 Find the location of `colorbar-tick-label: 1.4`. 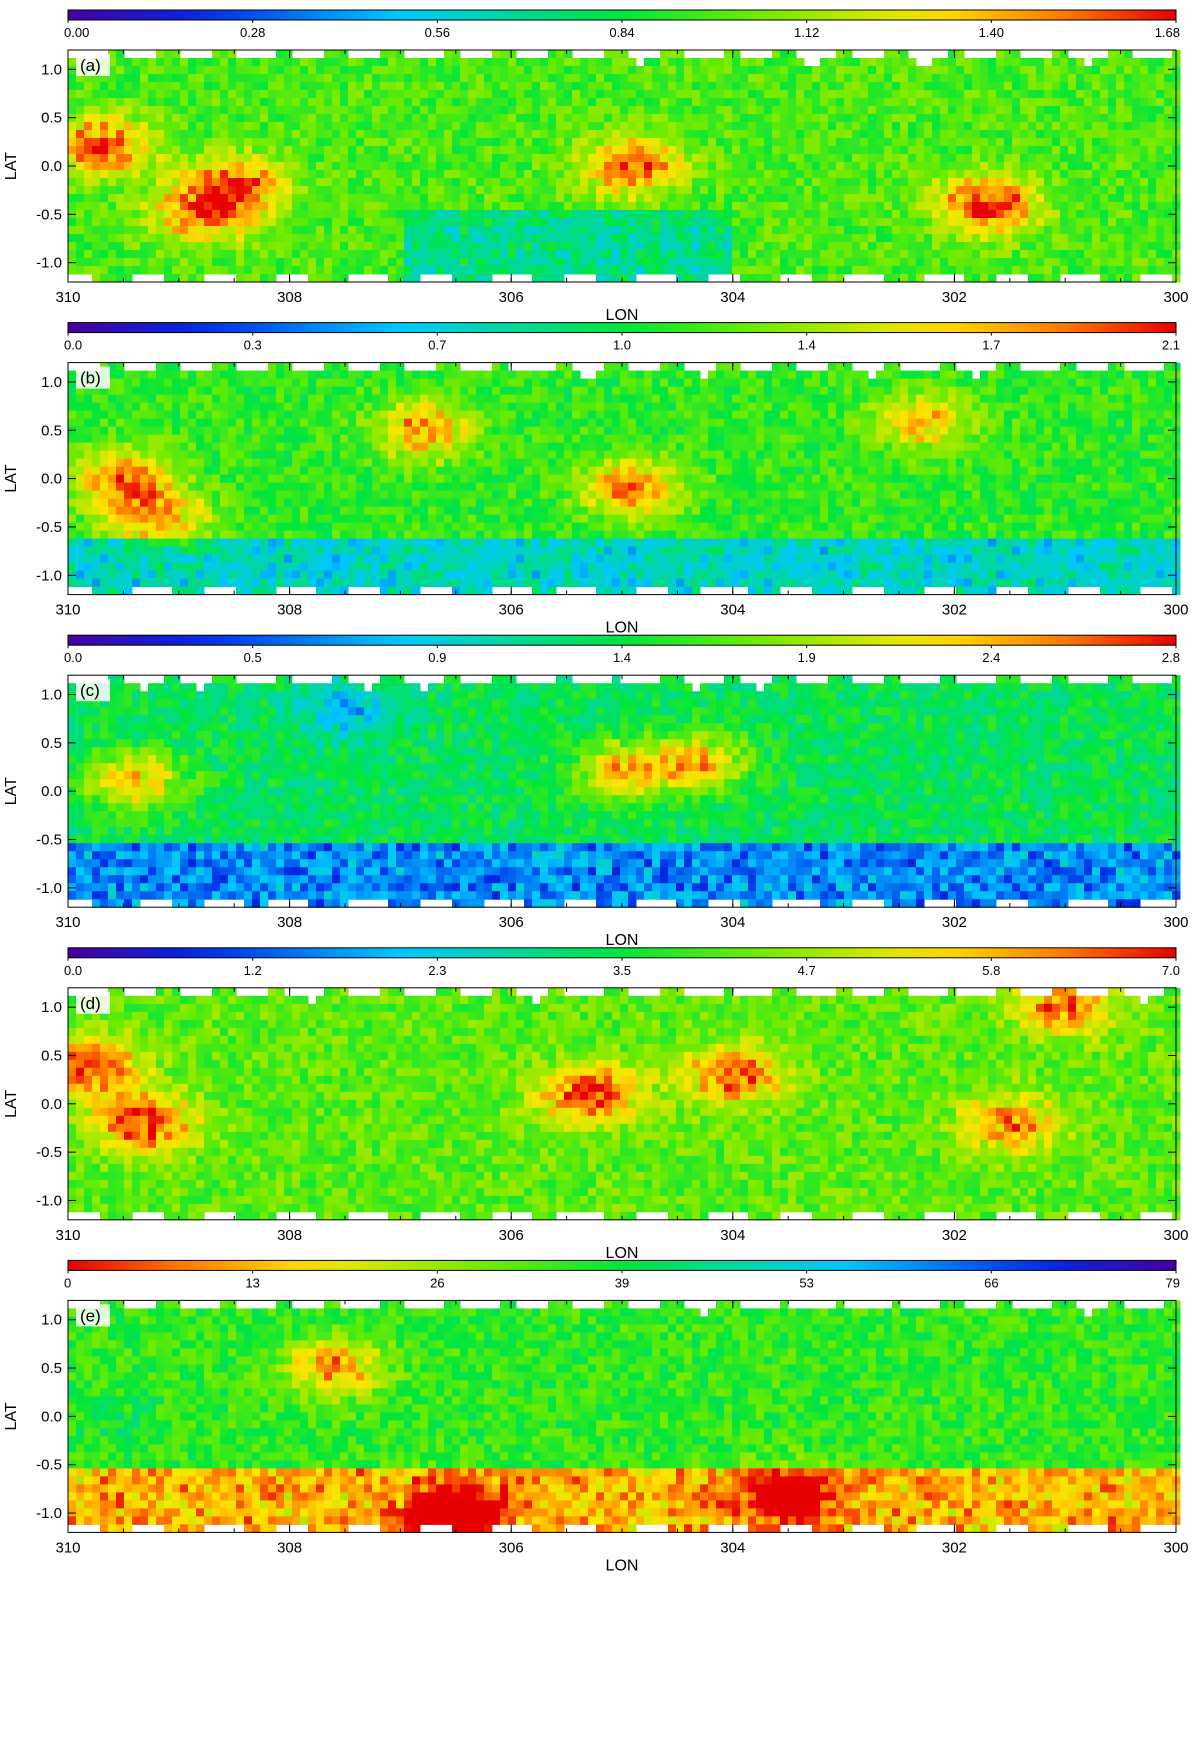

colorbar-tick-label: 1.4 is located at coordinates (622, 657).